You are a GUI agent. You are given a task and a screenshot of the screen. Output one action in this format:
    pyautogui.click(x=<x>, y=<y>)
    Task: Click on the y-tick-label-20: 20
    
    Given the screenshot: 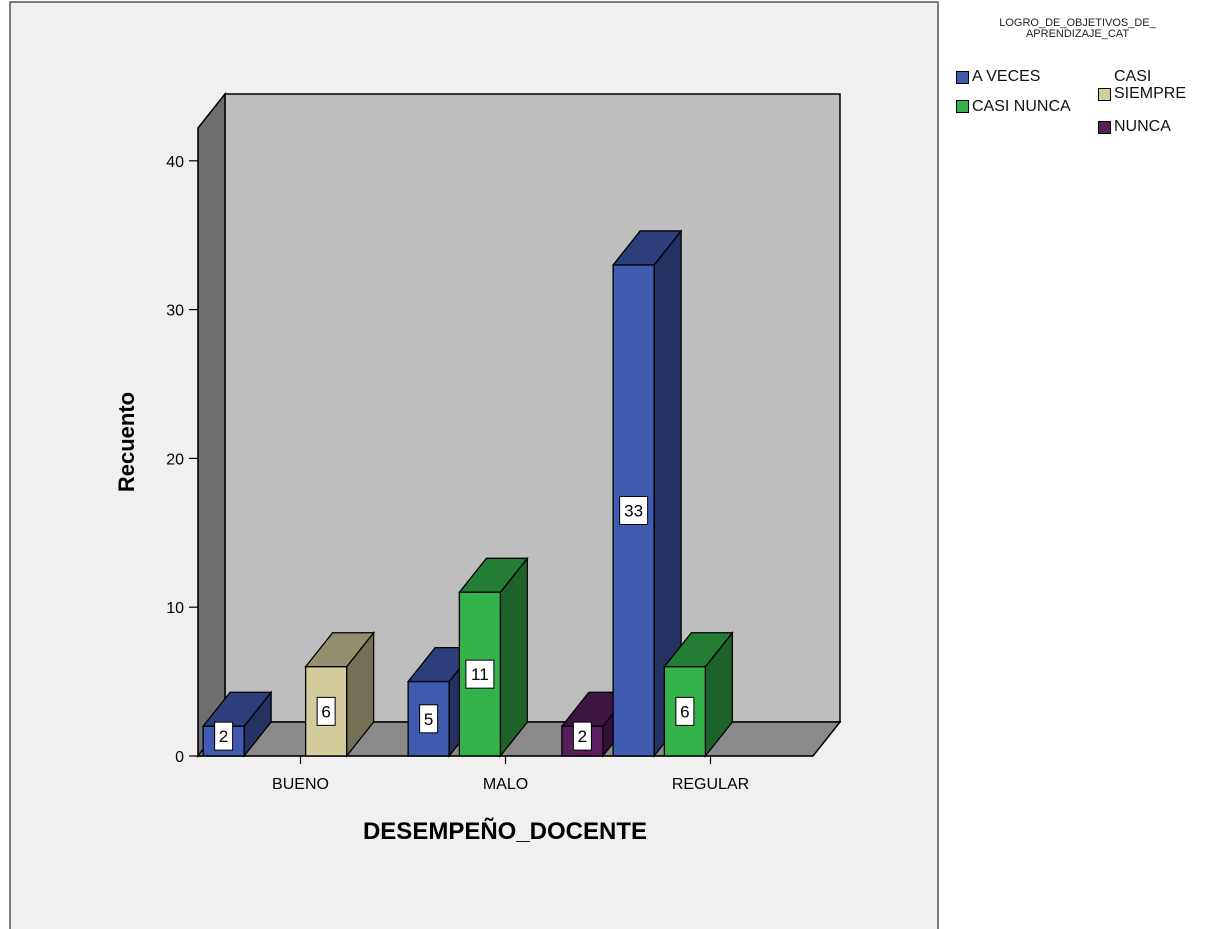 What is the action you would take?
    pyautogui.click(x=175, y=459)
    